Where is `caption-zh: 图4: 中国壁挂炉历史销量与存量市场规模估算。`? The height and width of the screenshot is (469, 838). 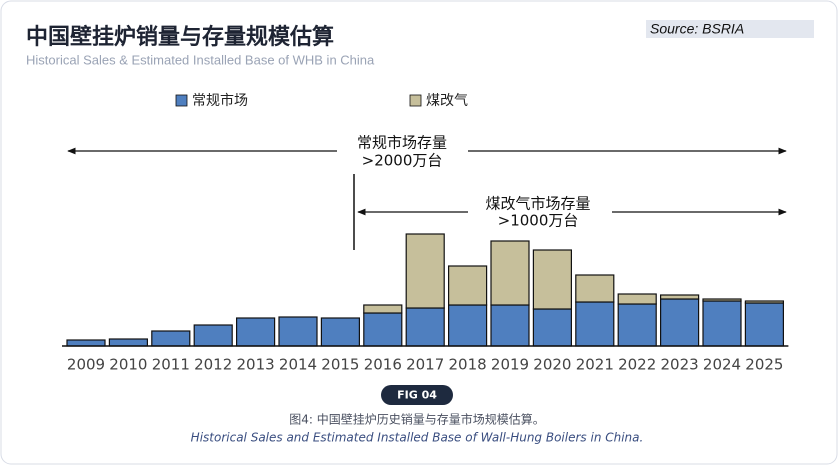
caption-zh: 图4: 中国壁挂炉历史销量与存量市场规模估算。 is located at coordinates (417, 419).